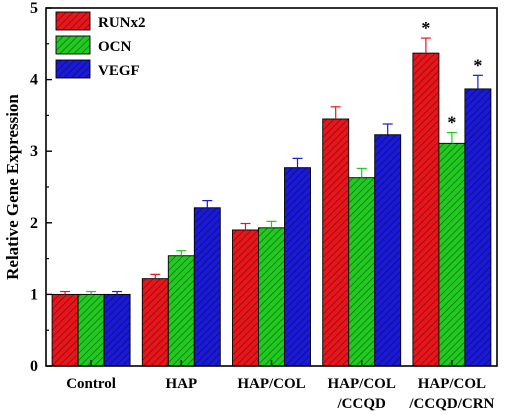  I want to click on legend-label-vegf: VEGF, so click(119, 71).